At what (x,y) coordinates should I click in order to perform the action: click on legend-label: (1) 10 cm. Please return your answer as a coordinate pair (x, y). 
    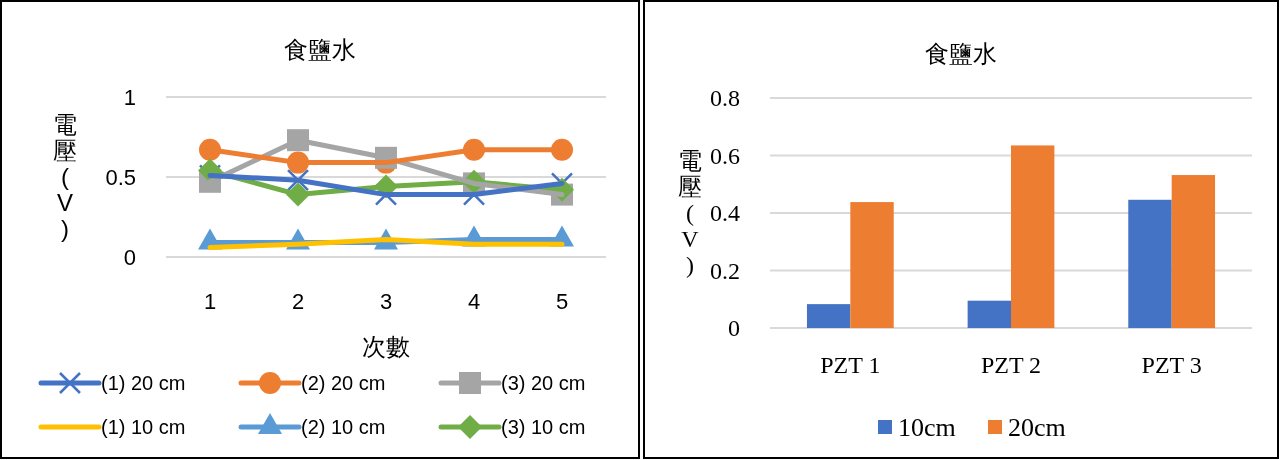
    Looking at the image, I should click on (143, 427).